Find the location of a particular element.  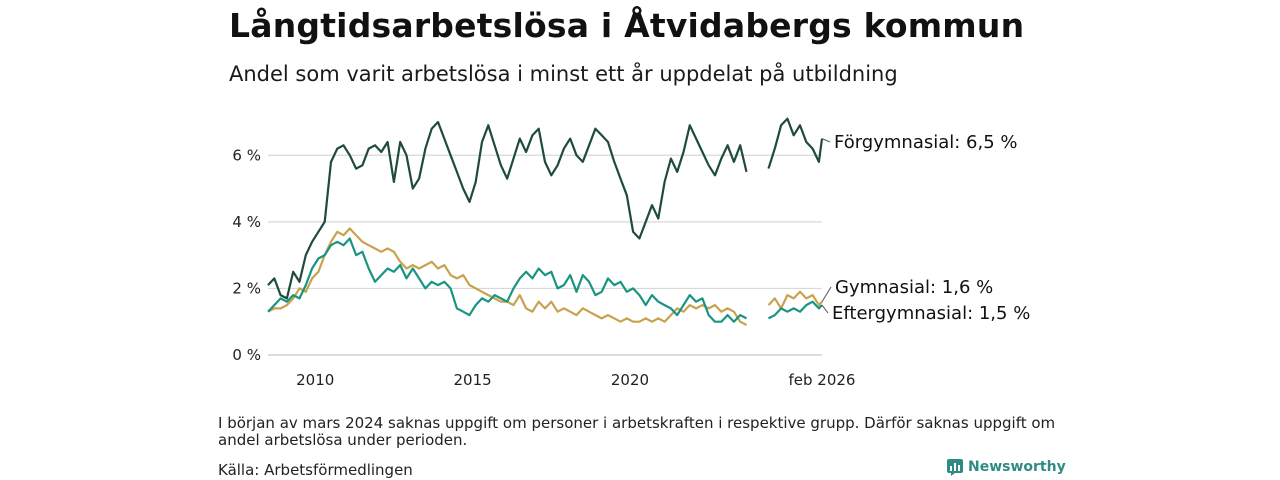

end-label-förgymnasial: Förgymnasial: 6,5 % is located at coordinates (926, 142).